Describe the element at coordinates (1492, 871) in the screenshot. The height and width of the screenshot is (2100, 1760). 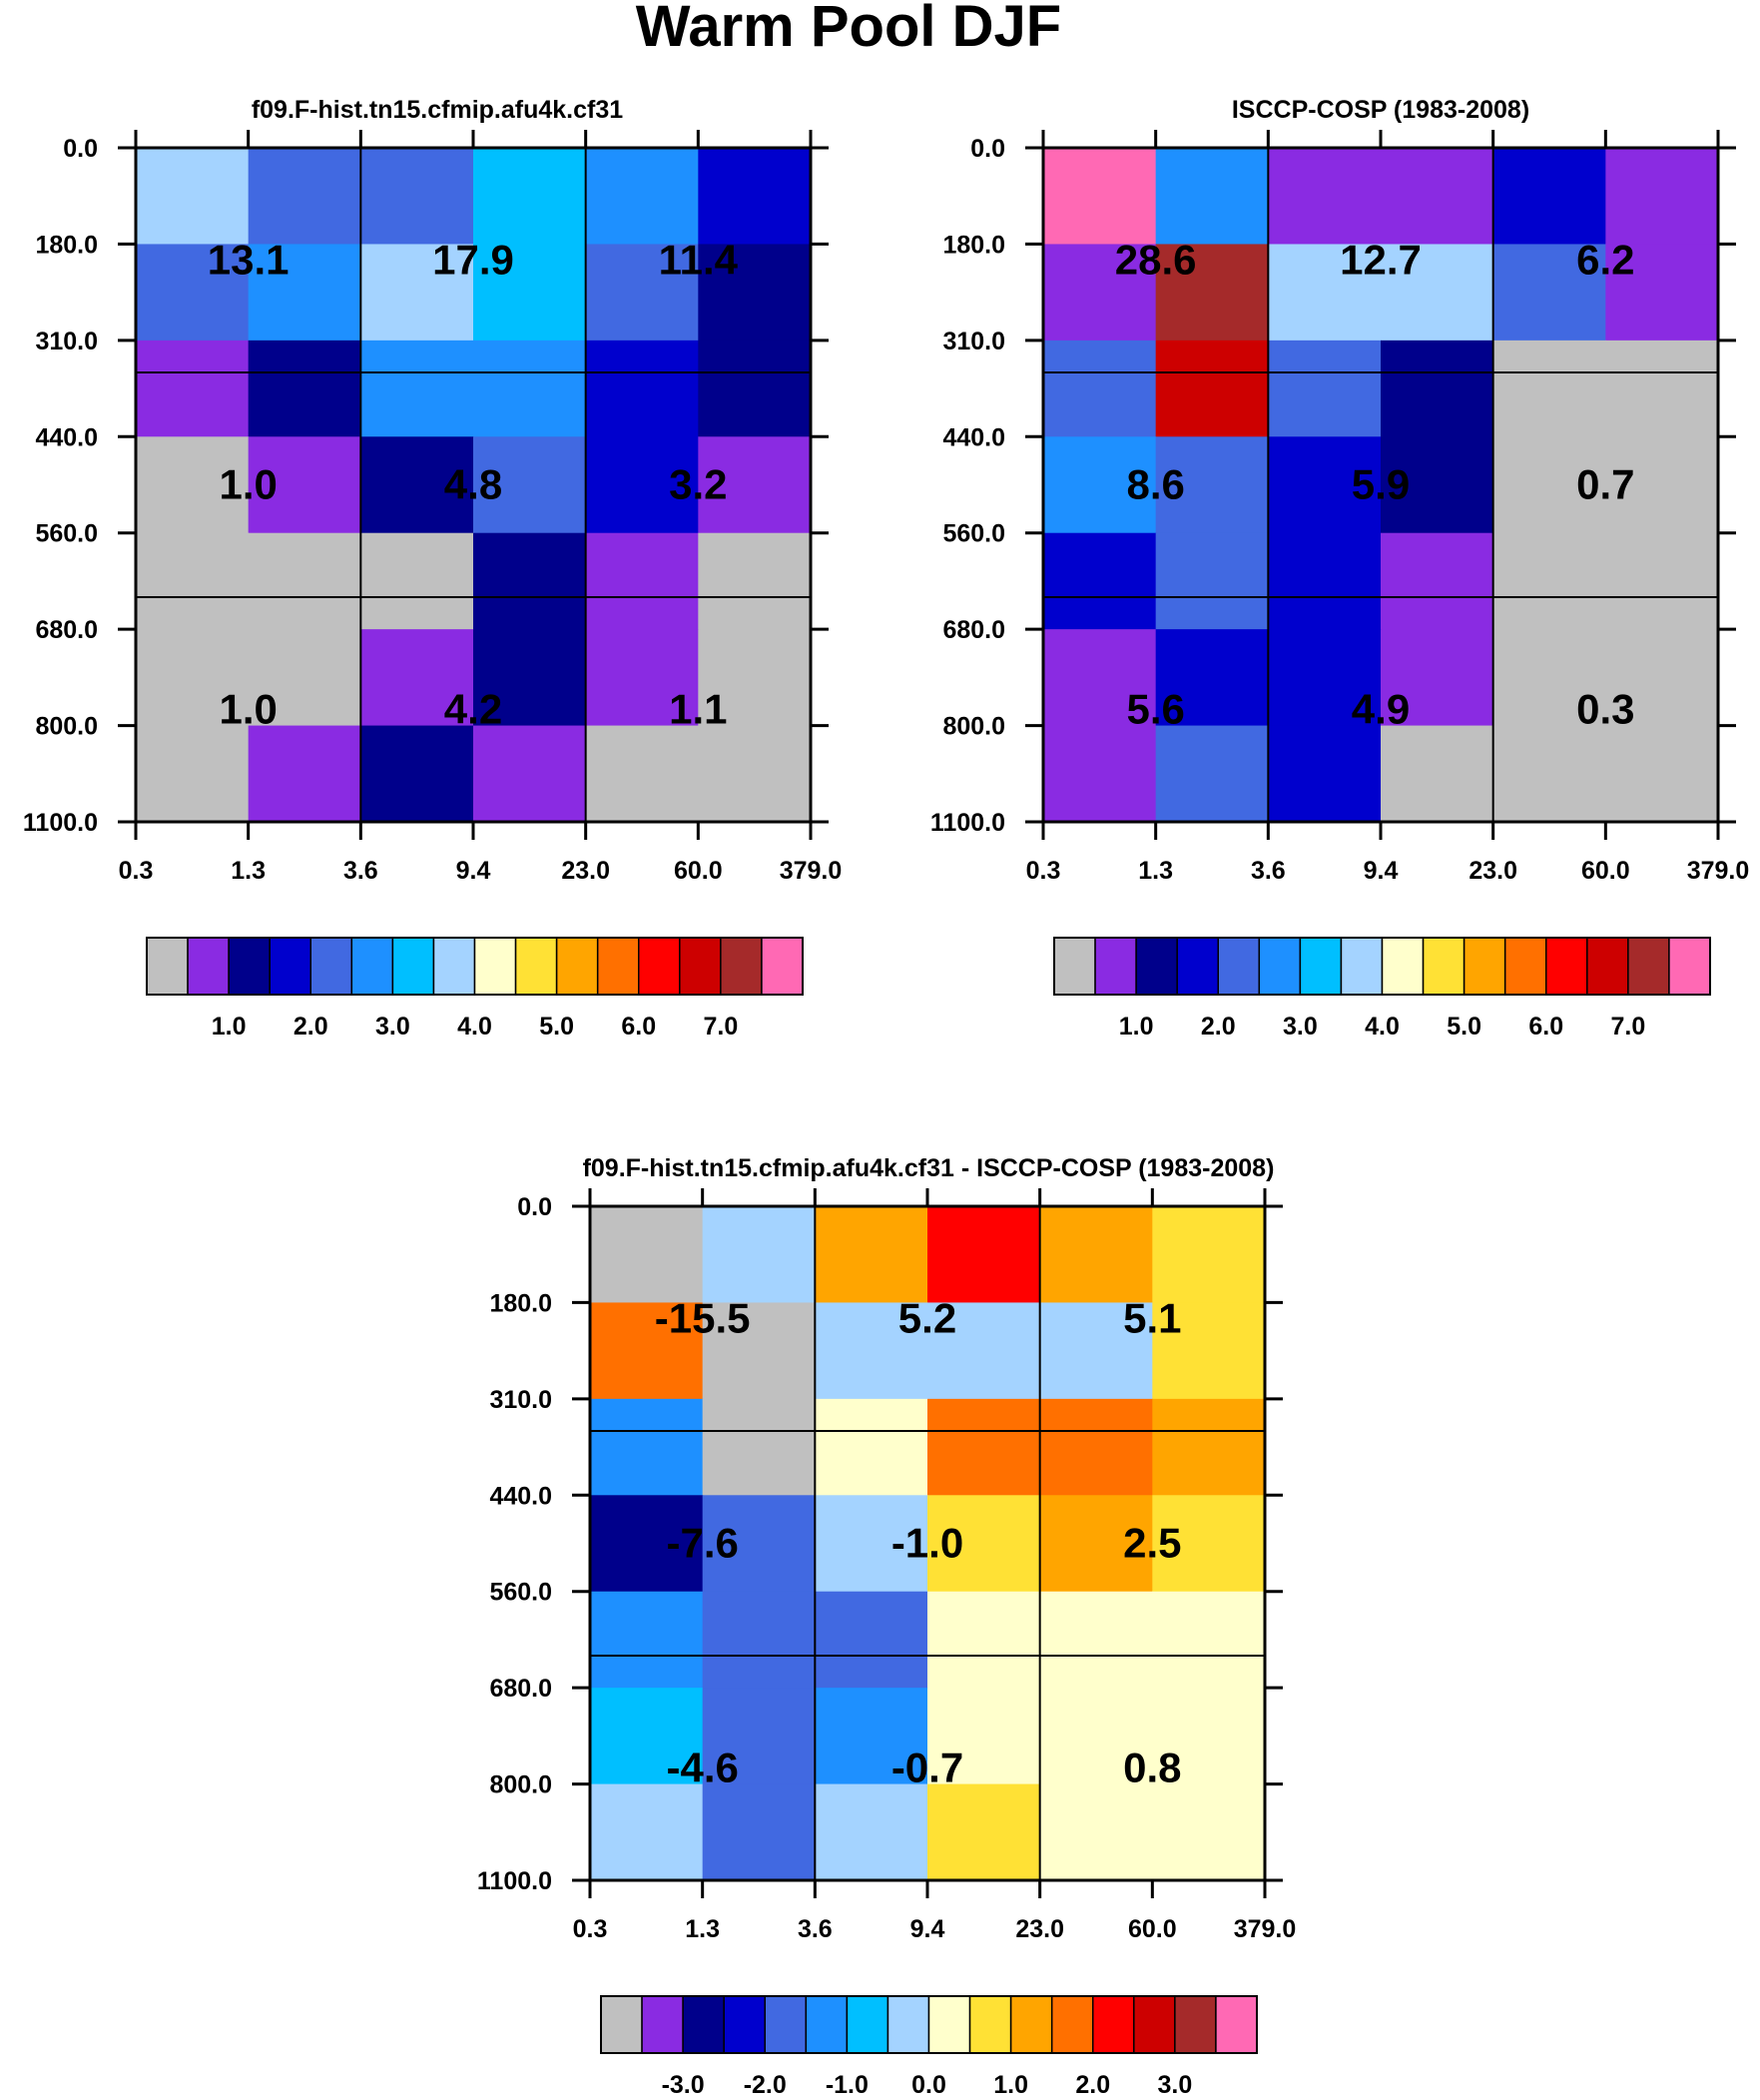
I see `x-tick-label: 23.0` at that location.